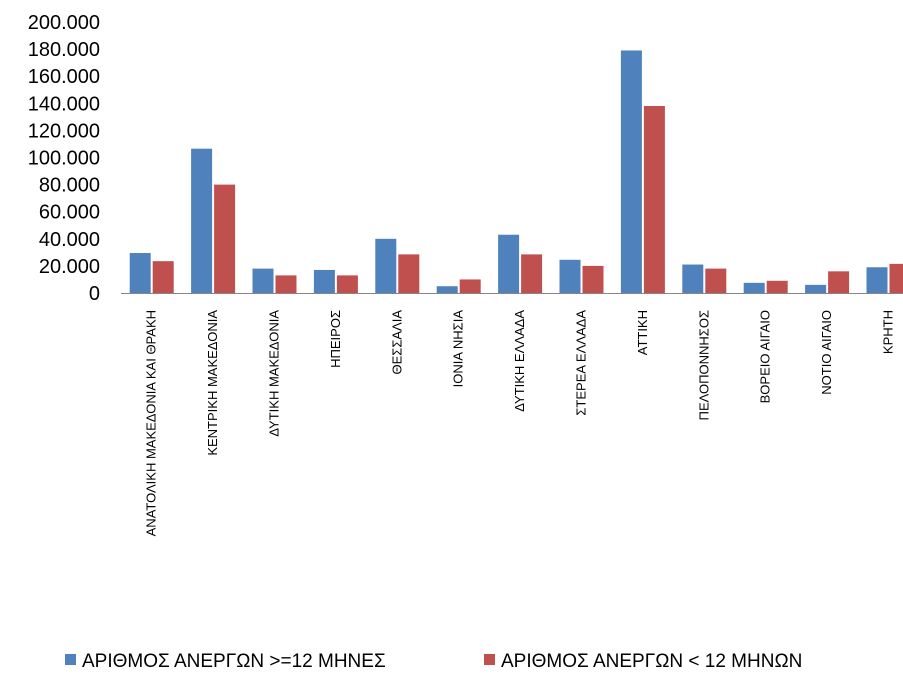 This screenshot has width=903, height=682. I want to click on x-category-label: ΣΤΕΡΕΑ ΕΛΛΑΔΑ, so click(581, 363).